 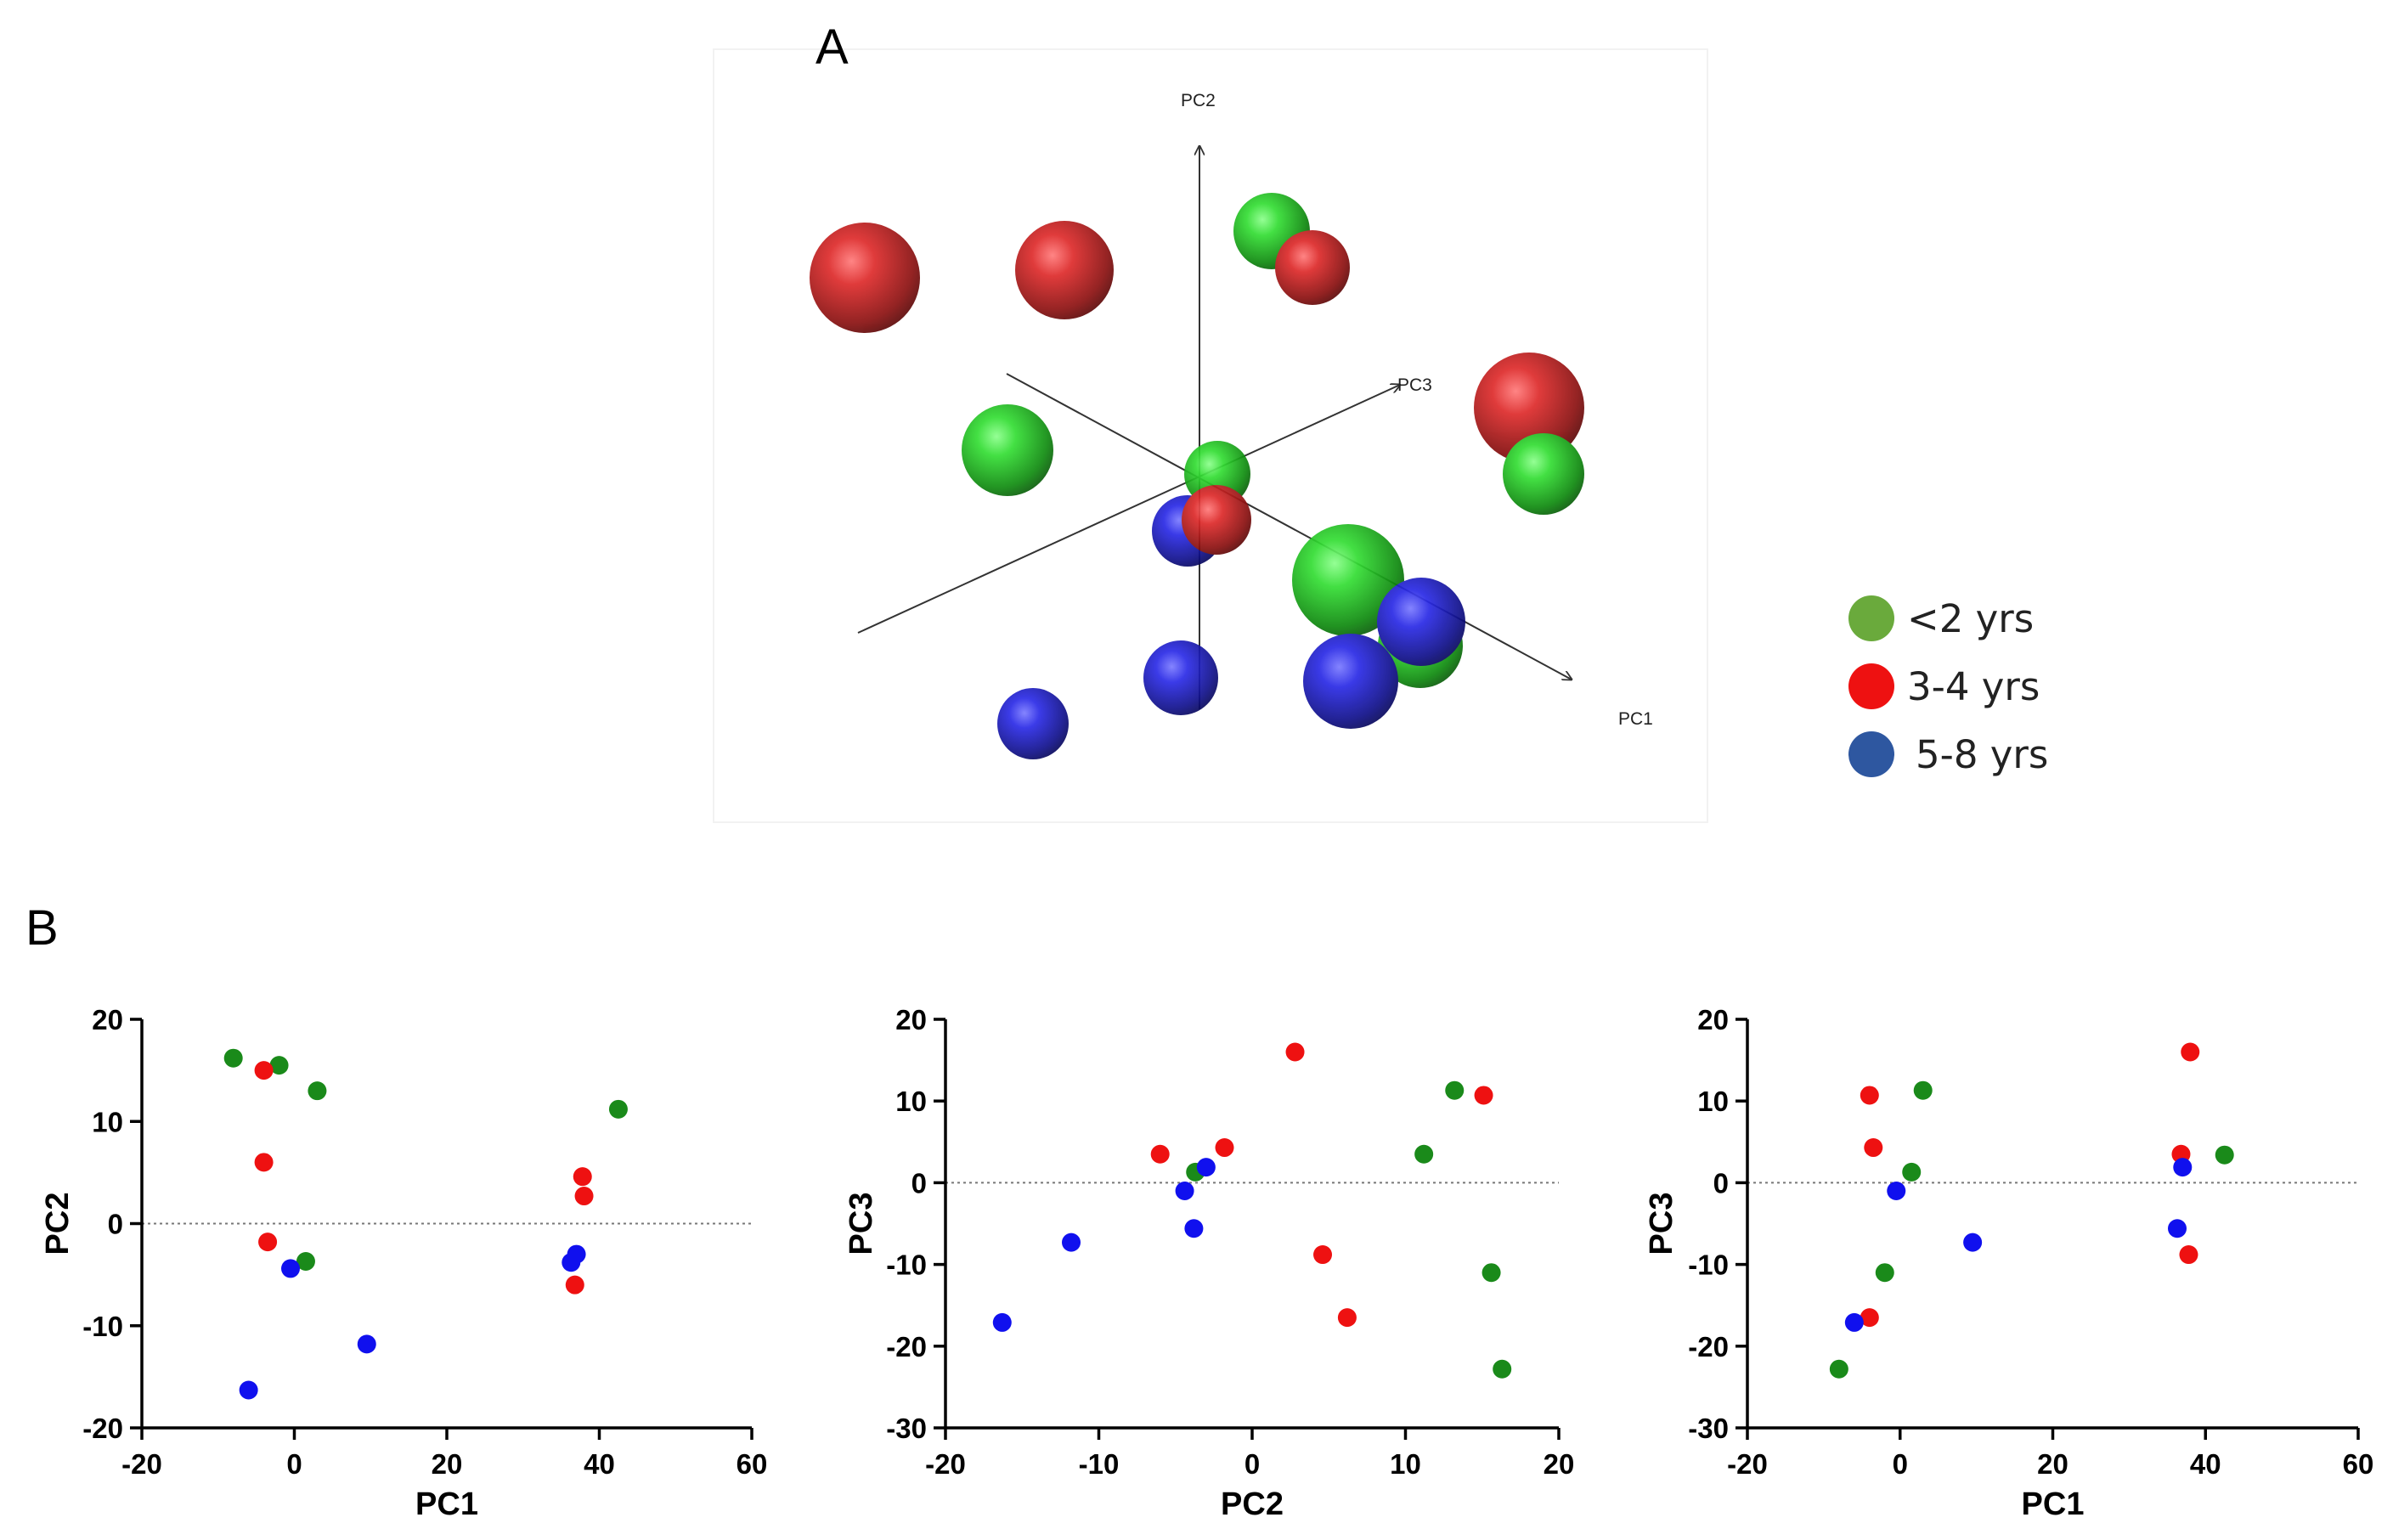 I want to click on pc3-axis, so click(x=1128, y=509).